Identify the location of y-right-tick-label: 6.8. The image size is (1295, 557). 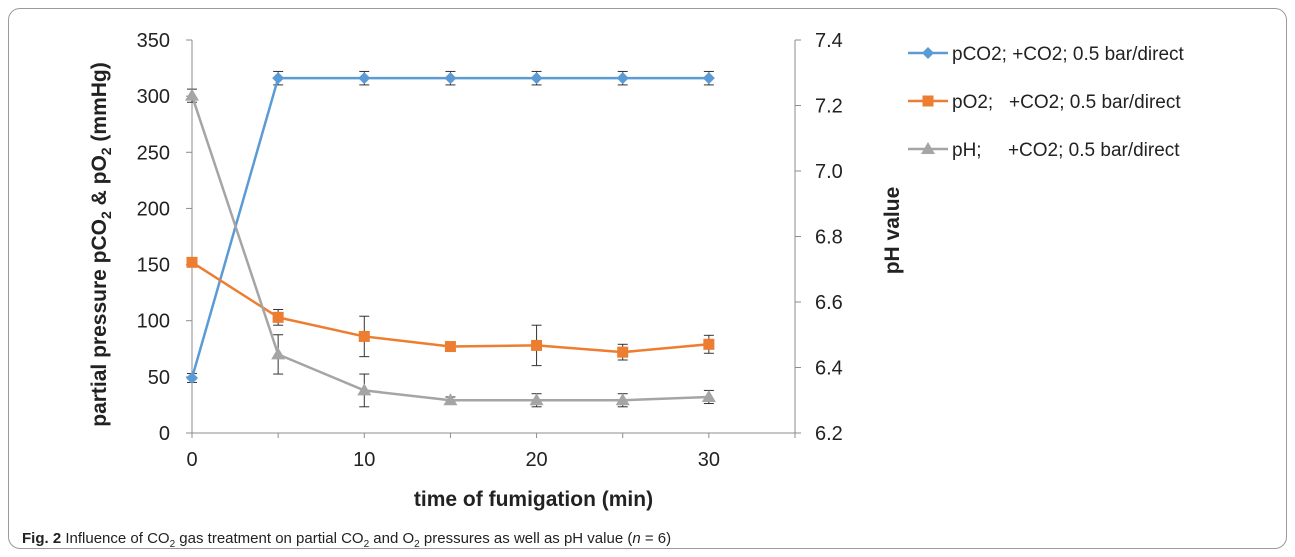
(829, 238).